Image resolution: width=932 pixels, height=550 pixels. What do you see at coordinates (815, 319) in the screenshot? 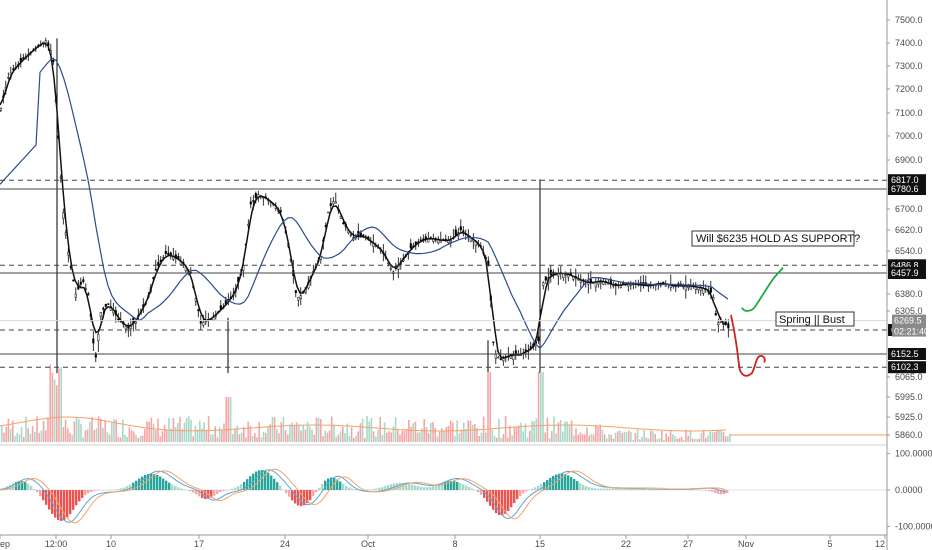
I see `spring-bust-box` at bounding box center [815, 319].